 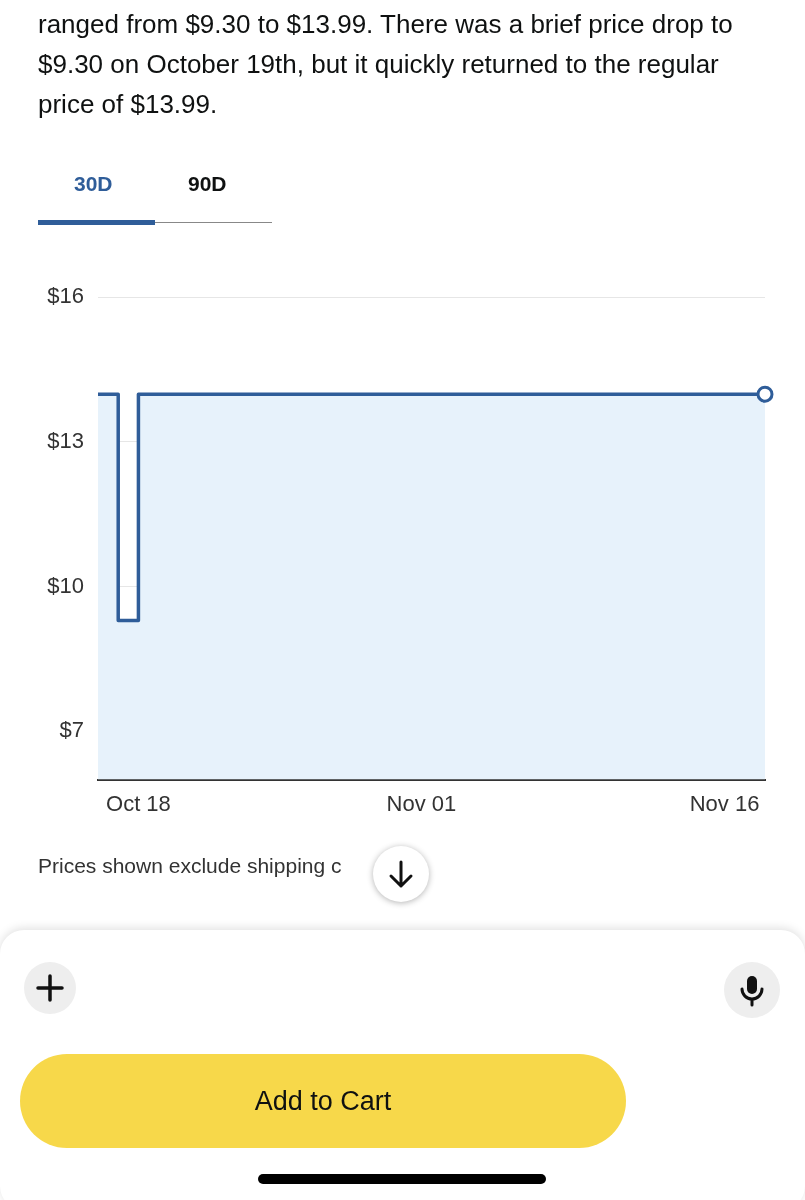 What do you see at coordinates (65, 296) in the screenshot?
I see `y-tick-label: $16` at bounding box center [65, 296].